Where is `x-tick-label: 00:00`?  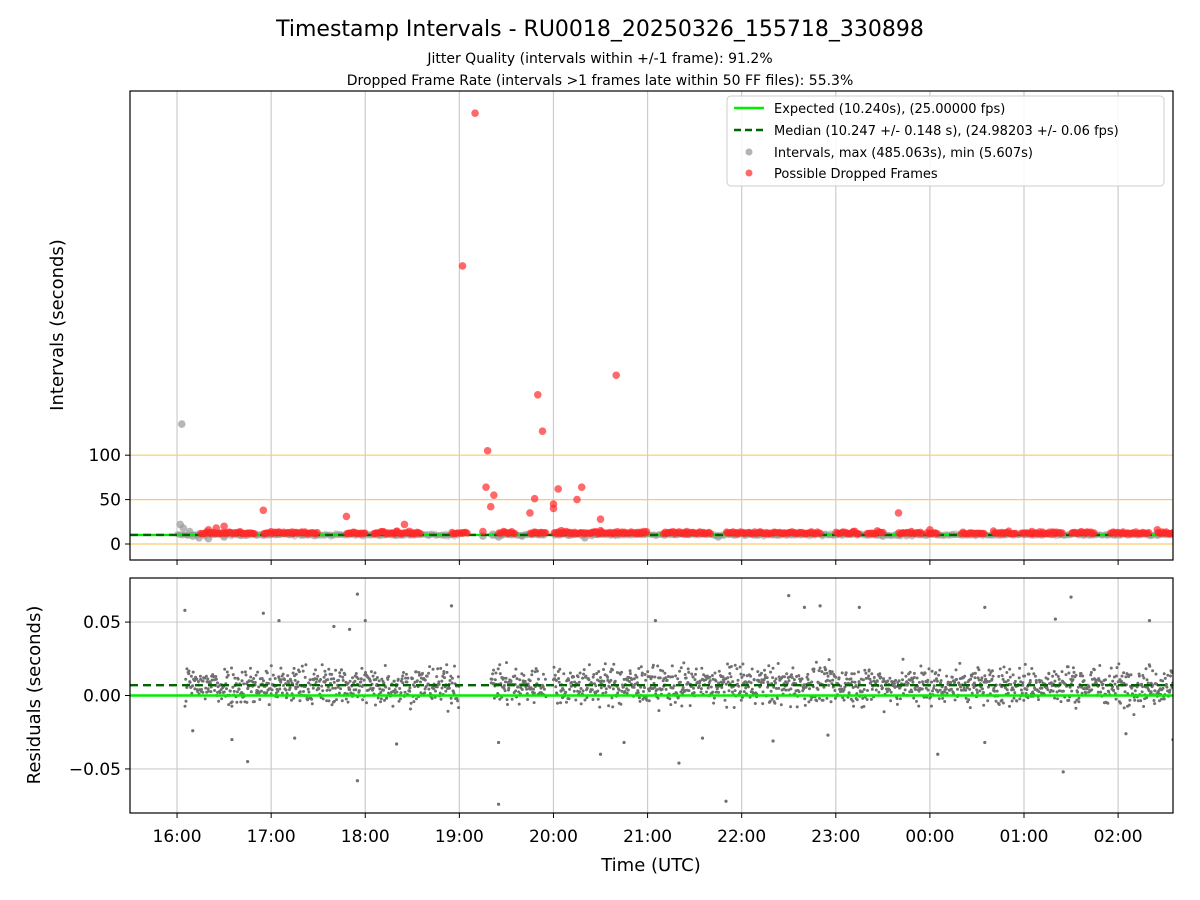
x-tick-label: 00:00 is located at coordinates (929, 837).